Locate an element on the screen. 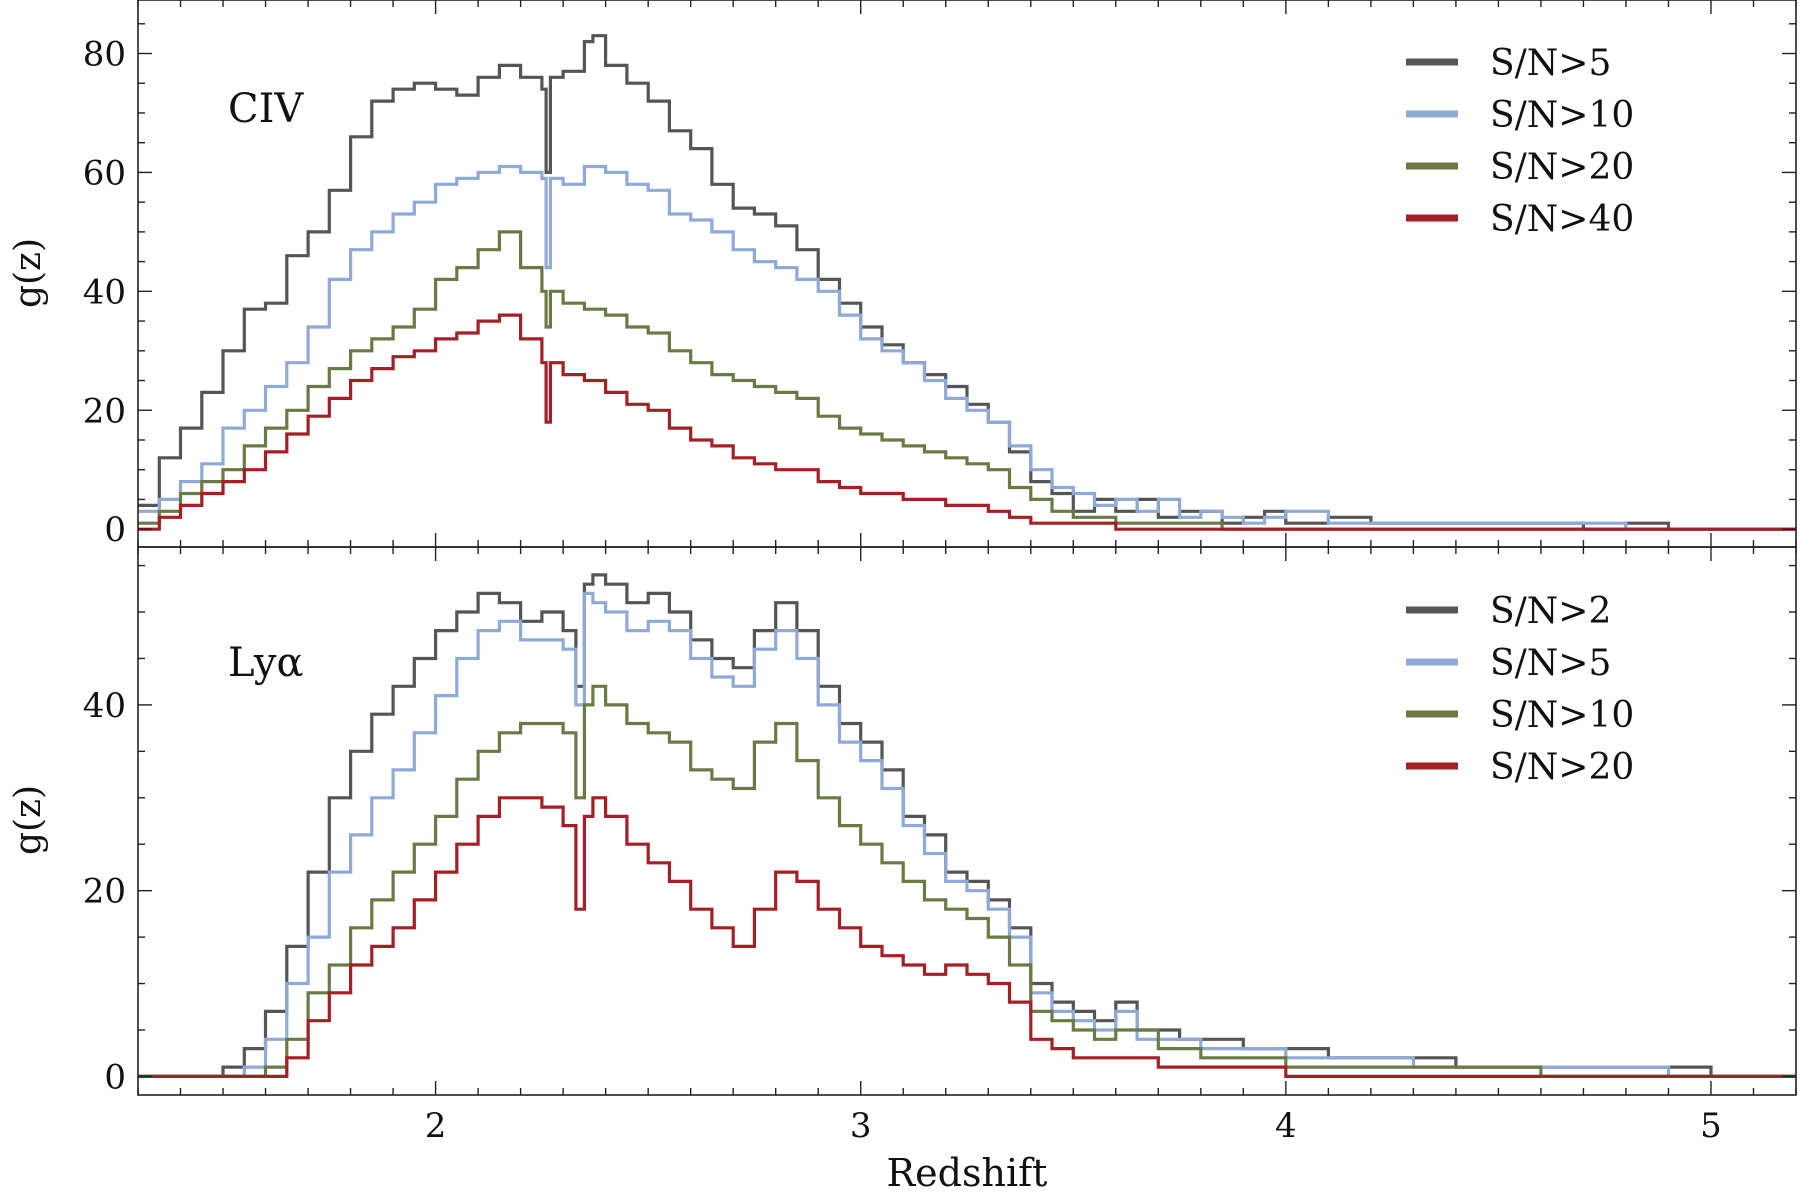 This screenshot has width=1801, height=1195. lya-legend-label: S/N>10 is located at coordinates (1562, 715).